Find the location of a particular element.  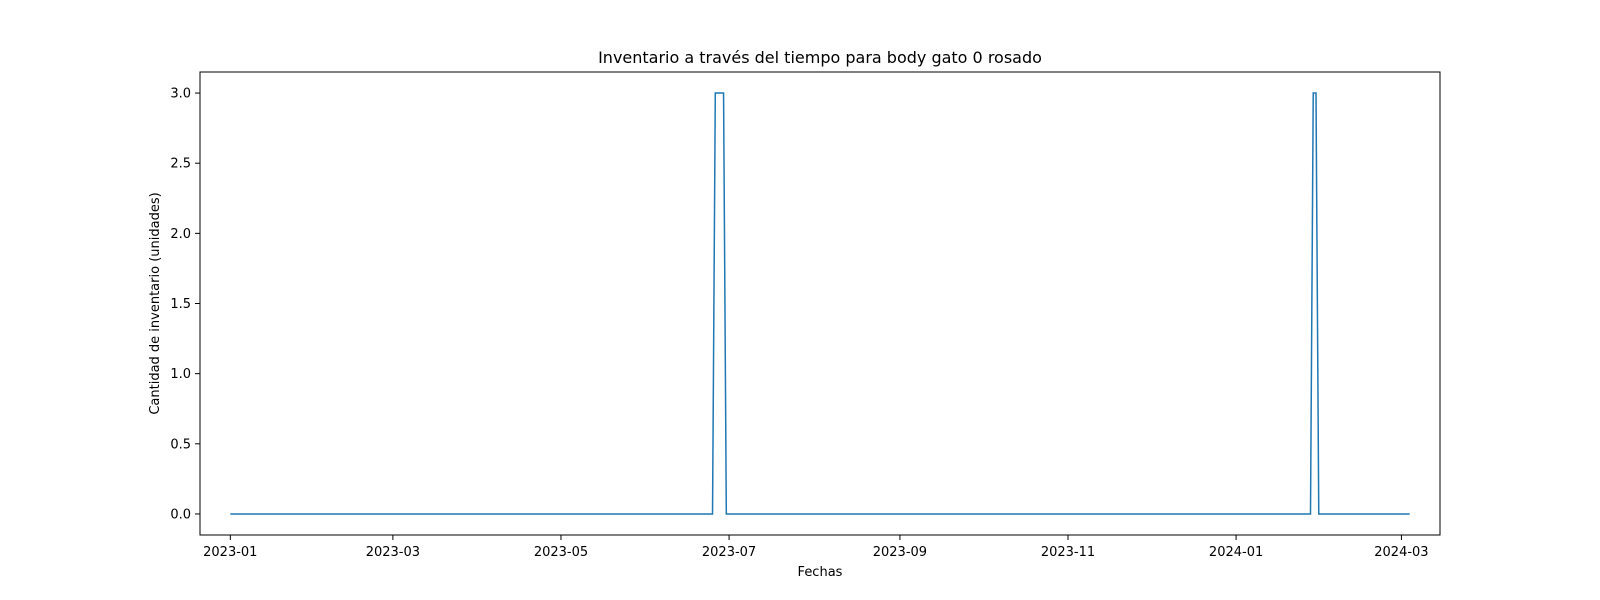

y-tick-label: 0.0 is located at coordinates (180, 514).